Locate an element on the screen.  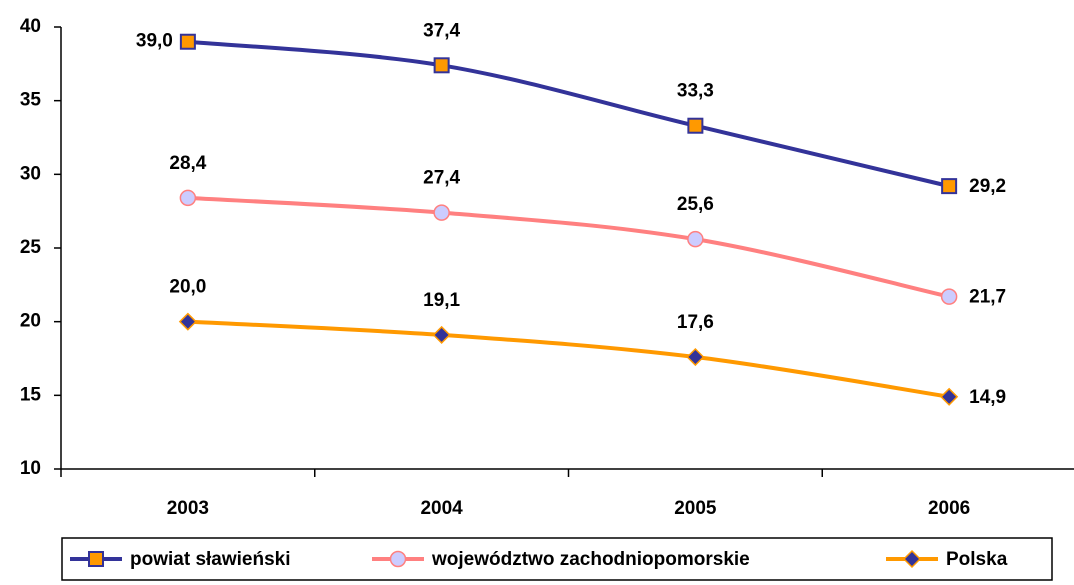
y-tick-label: 35 is located at coordinates (31, 100).